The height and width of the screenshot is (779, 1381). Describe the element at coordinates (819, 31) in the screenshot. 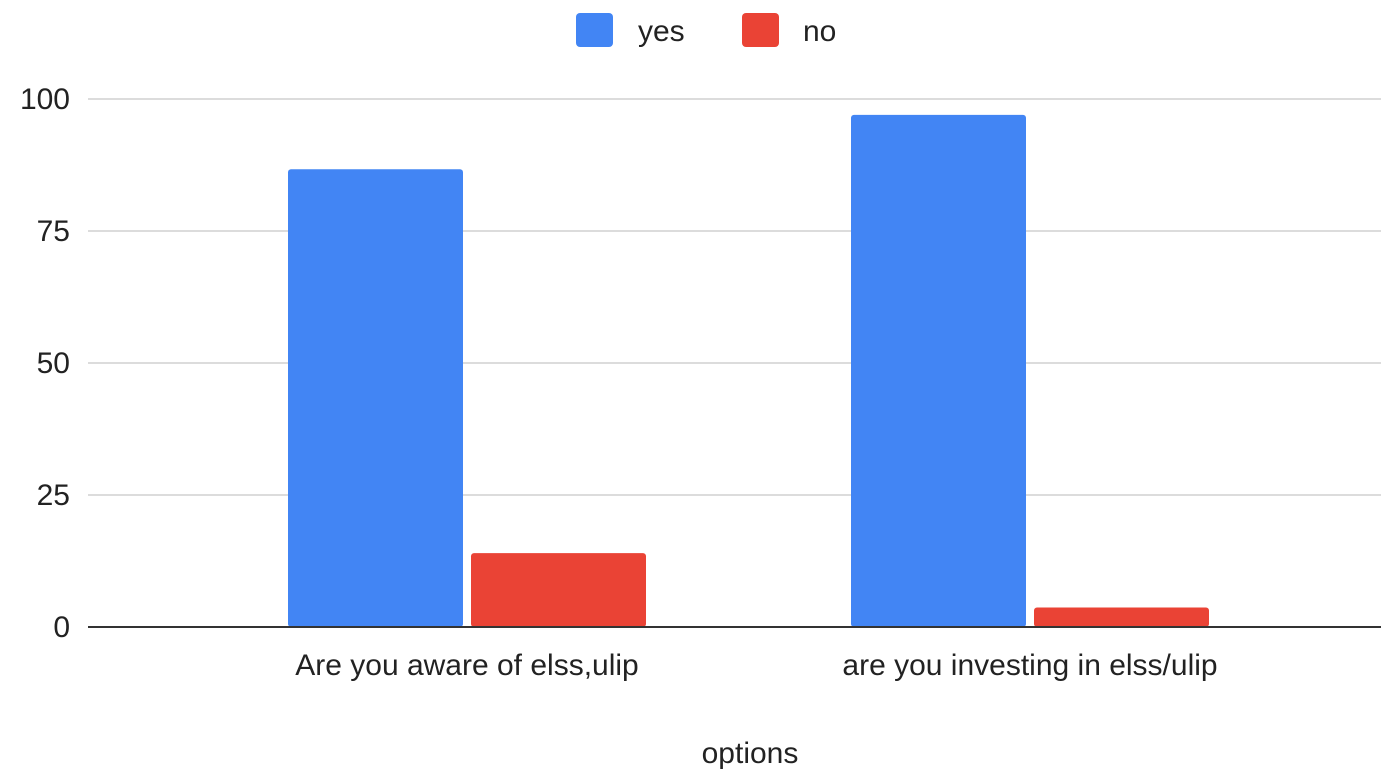

I see `legend-label-no: no` at that location.